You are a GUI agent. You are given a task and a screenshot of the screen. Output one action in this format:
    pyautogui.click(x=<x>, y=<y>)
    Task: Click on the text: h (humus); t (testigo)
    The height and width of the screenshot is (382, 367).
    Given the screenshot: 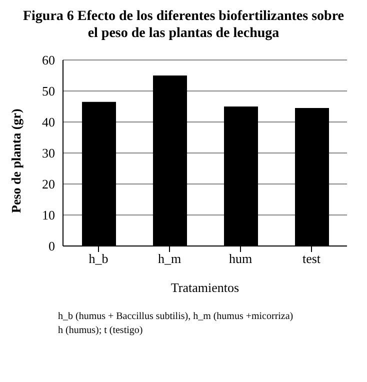 What is the action you would take?
    pyautogui.click(x=101, y=331)
    